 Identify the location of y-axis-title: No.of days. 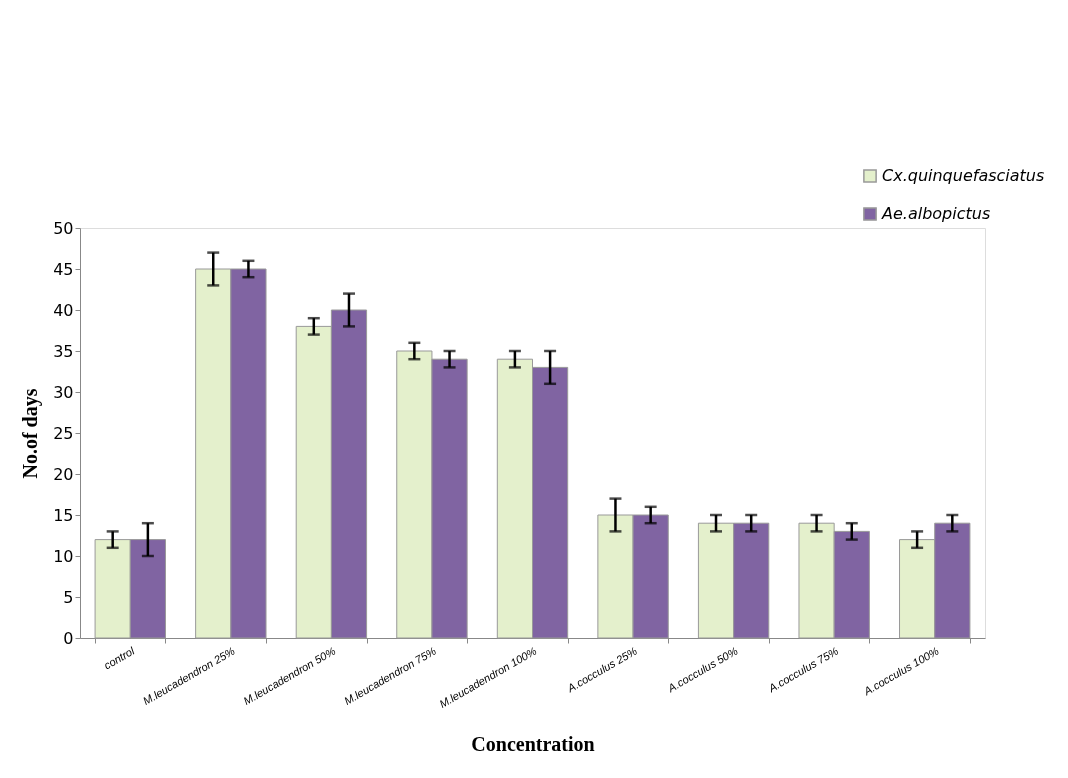
(31, 433).